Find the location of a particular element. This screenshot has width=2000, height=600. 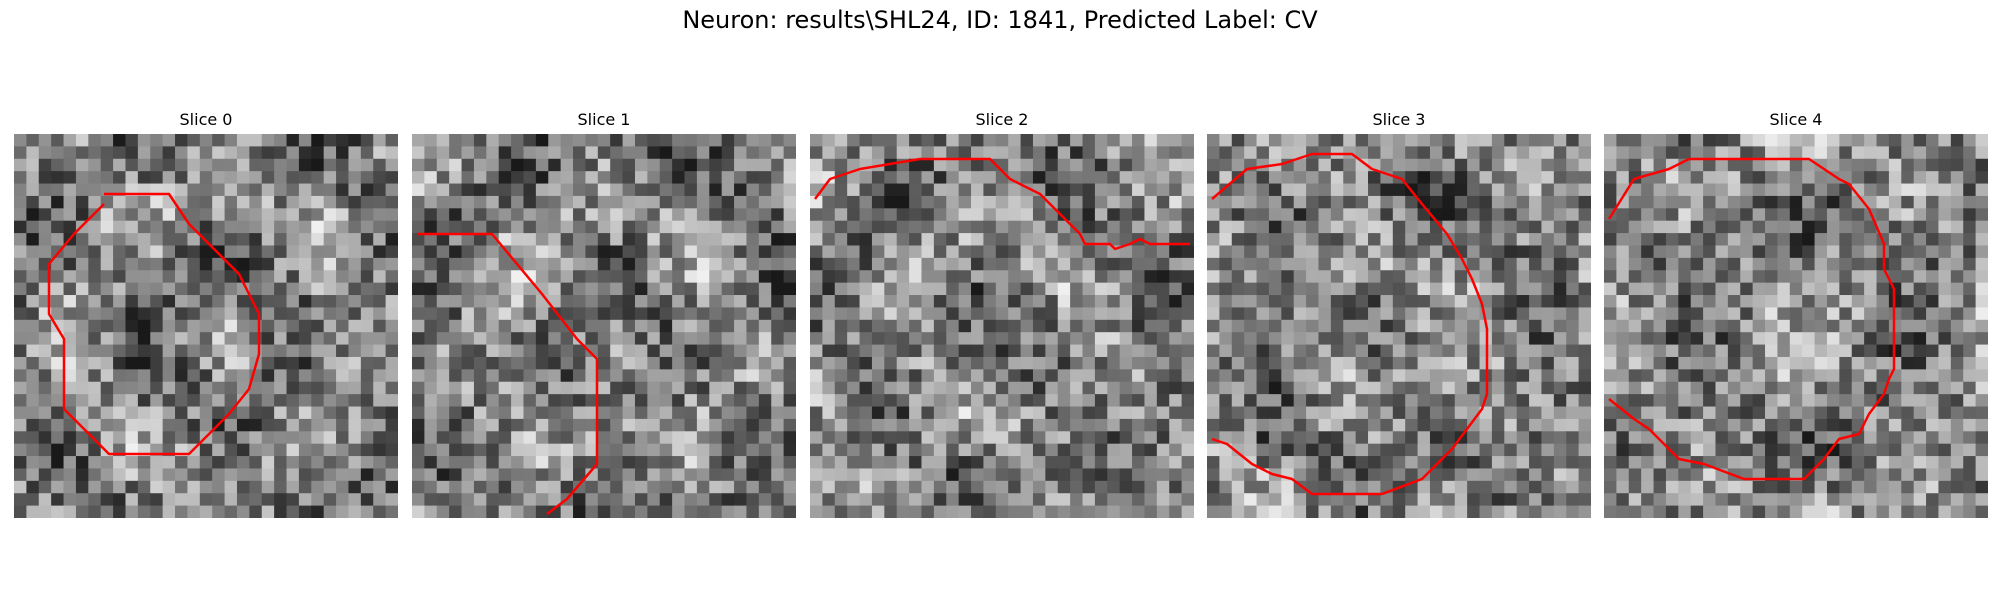

slice-0-title: Slice 0 is located at coordinates (206, 119).